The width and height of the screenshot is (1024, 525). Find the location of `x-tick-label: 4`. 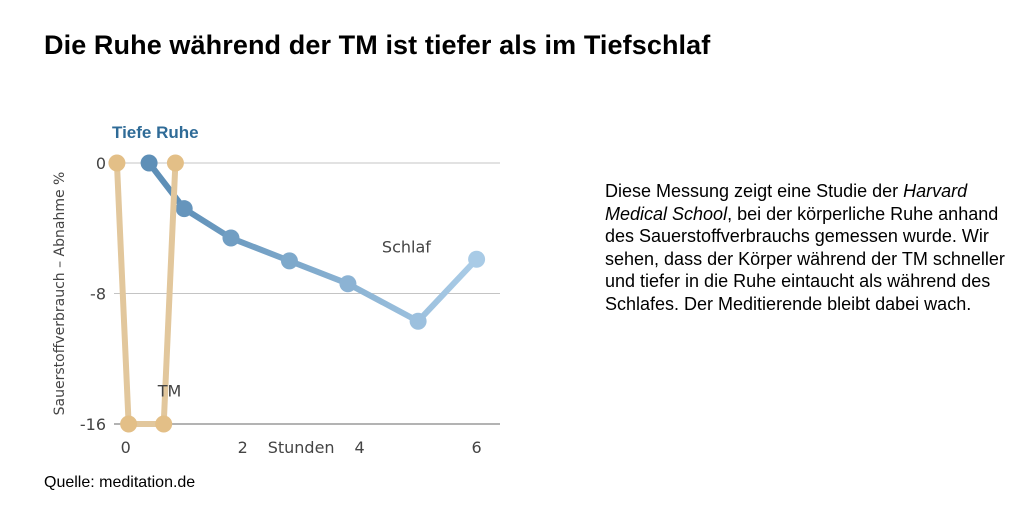

x-tick-label: 4 is located at coordinates (360, 447).